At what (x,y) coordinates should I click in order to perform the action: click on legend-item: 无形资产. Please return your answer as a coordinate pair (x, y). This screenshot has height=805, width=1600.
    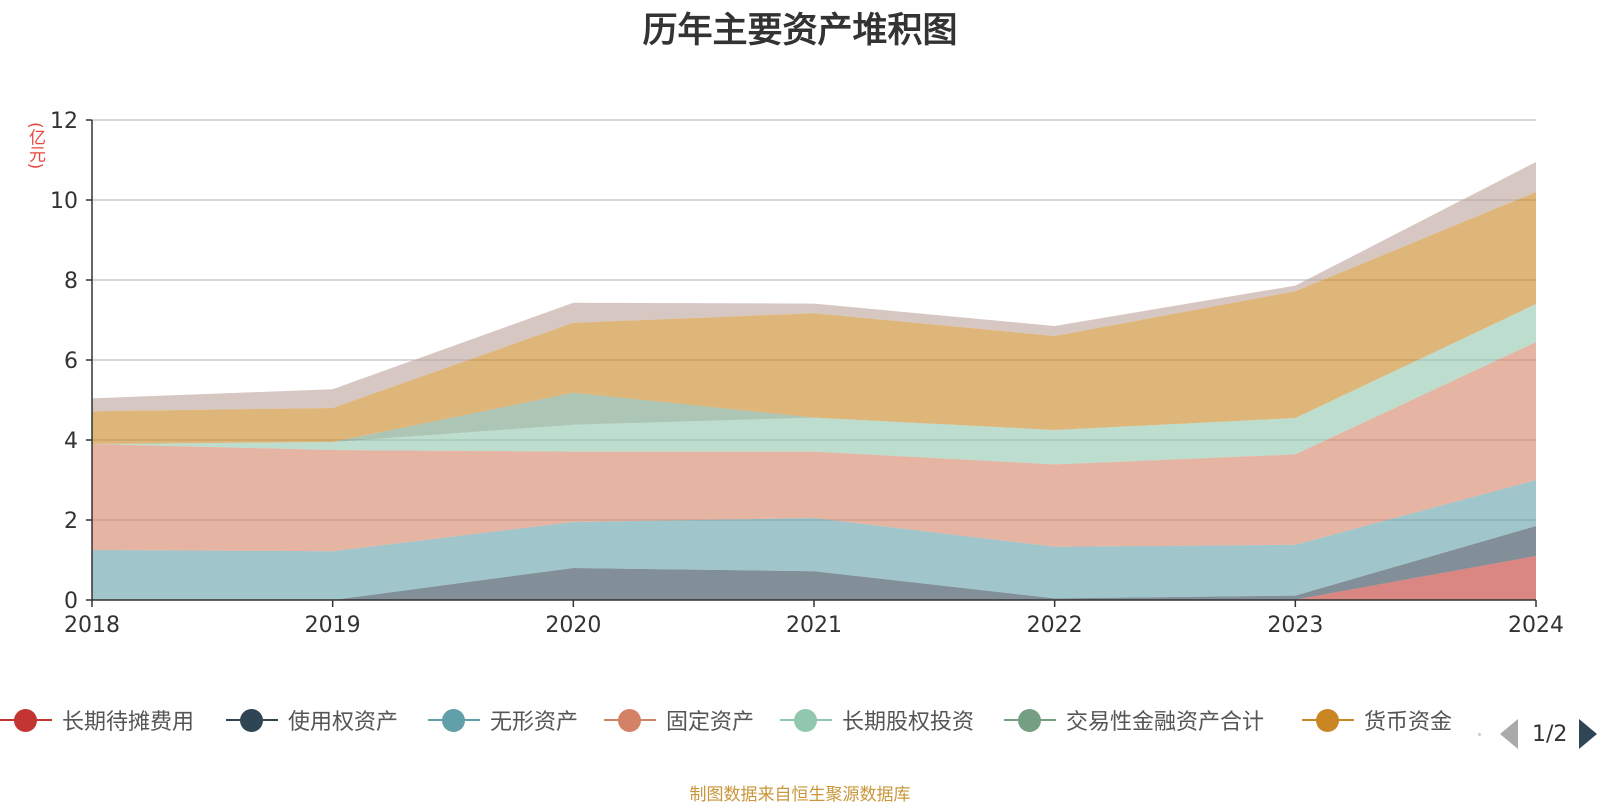
    Looking at the image, I should click on (503, 720).